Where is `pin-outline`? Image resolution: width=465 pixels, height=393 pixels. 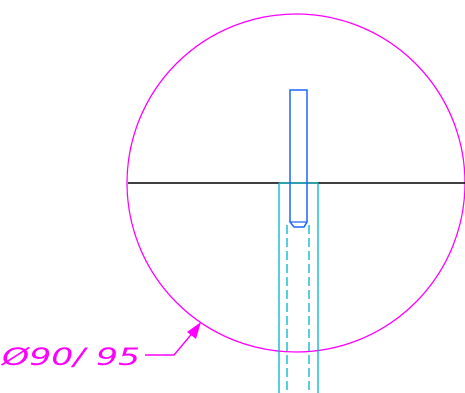
pin-outline is located at coordinates (298, 158).